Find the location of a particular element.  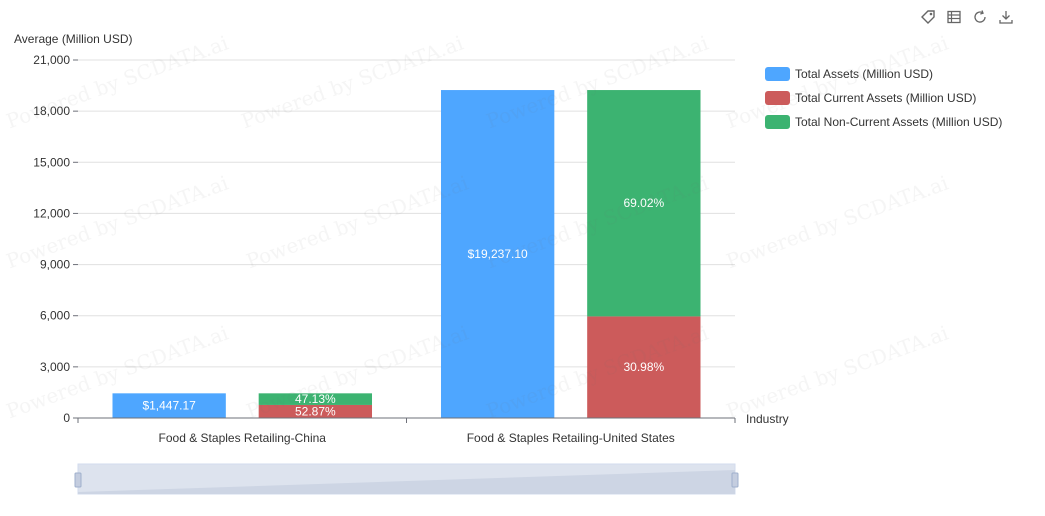

y-axis-title: Average (Million USD) is located at coordinates (73, 39).